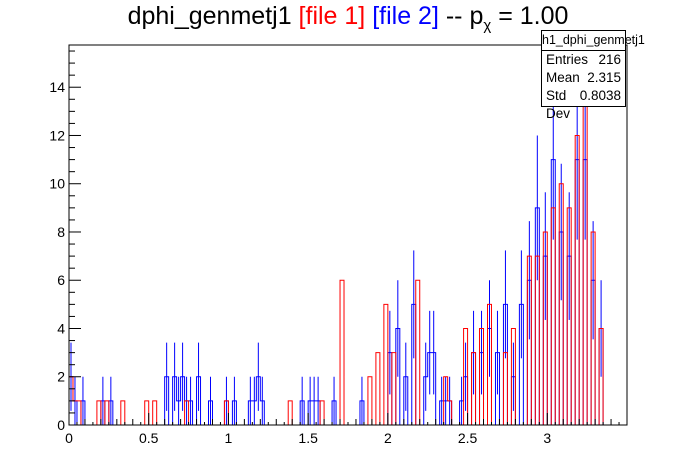 This screenshot has height=472, width=696. I want to click on y-tick-label: 4, so click(61, 328).